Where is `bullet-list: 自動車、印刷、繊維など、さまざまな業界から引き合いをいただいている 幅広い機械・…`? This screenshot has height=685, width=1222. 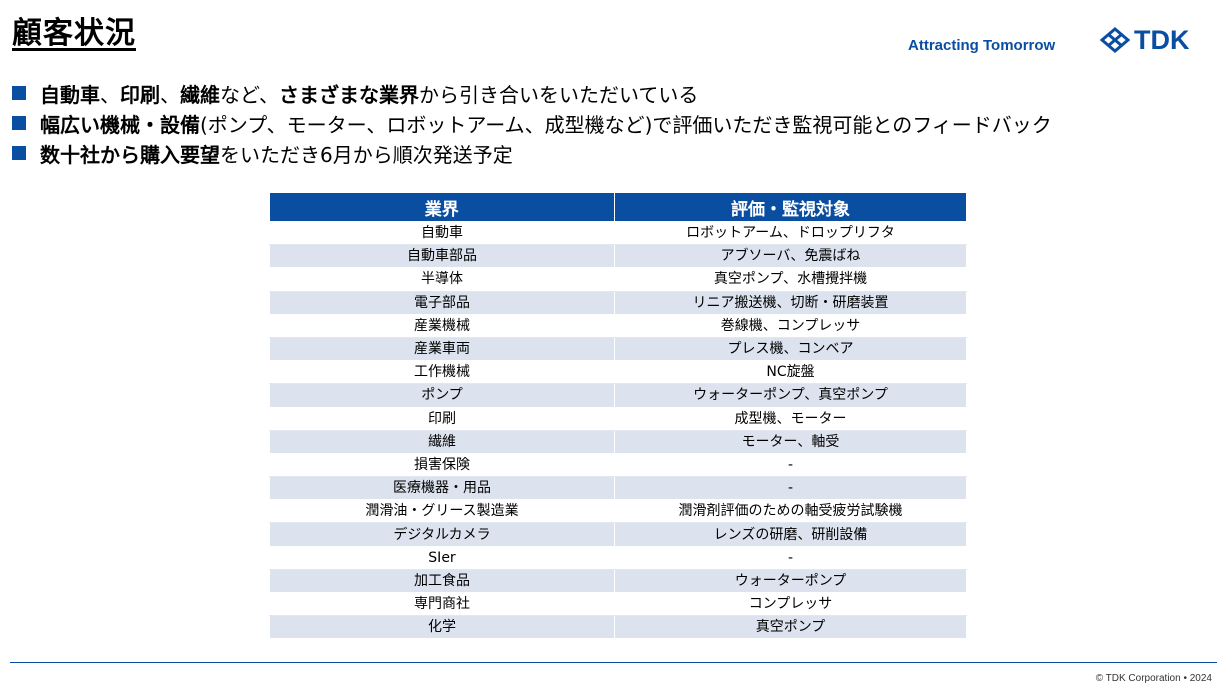
bullet-list: 自動車、印刷、繊維など、さまざまな業界から引き合いをいただいている 幅広い機械・… is located at coordinates (612, 123).